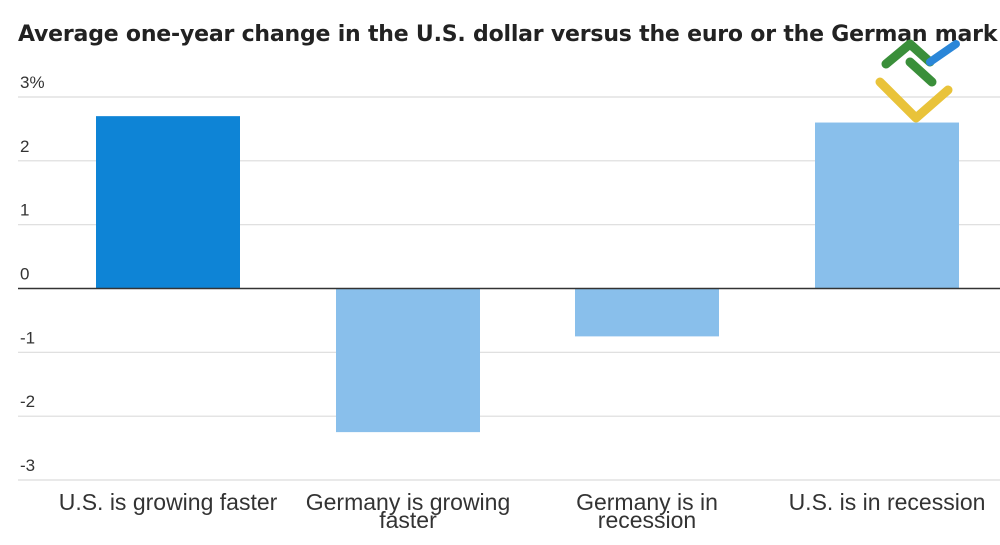 The height and width of the screenshot is (545, 1000). I want to click on y-tick-label: -1, so click(27, 337).